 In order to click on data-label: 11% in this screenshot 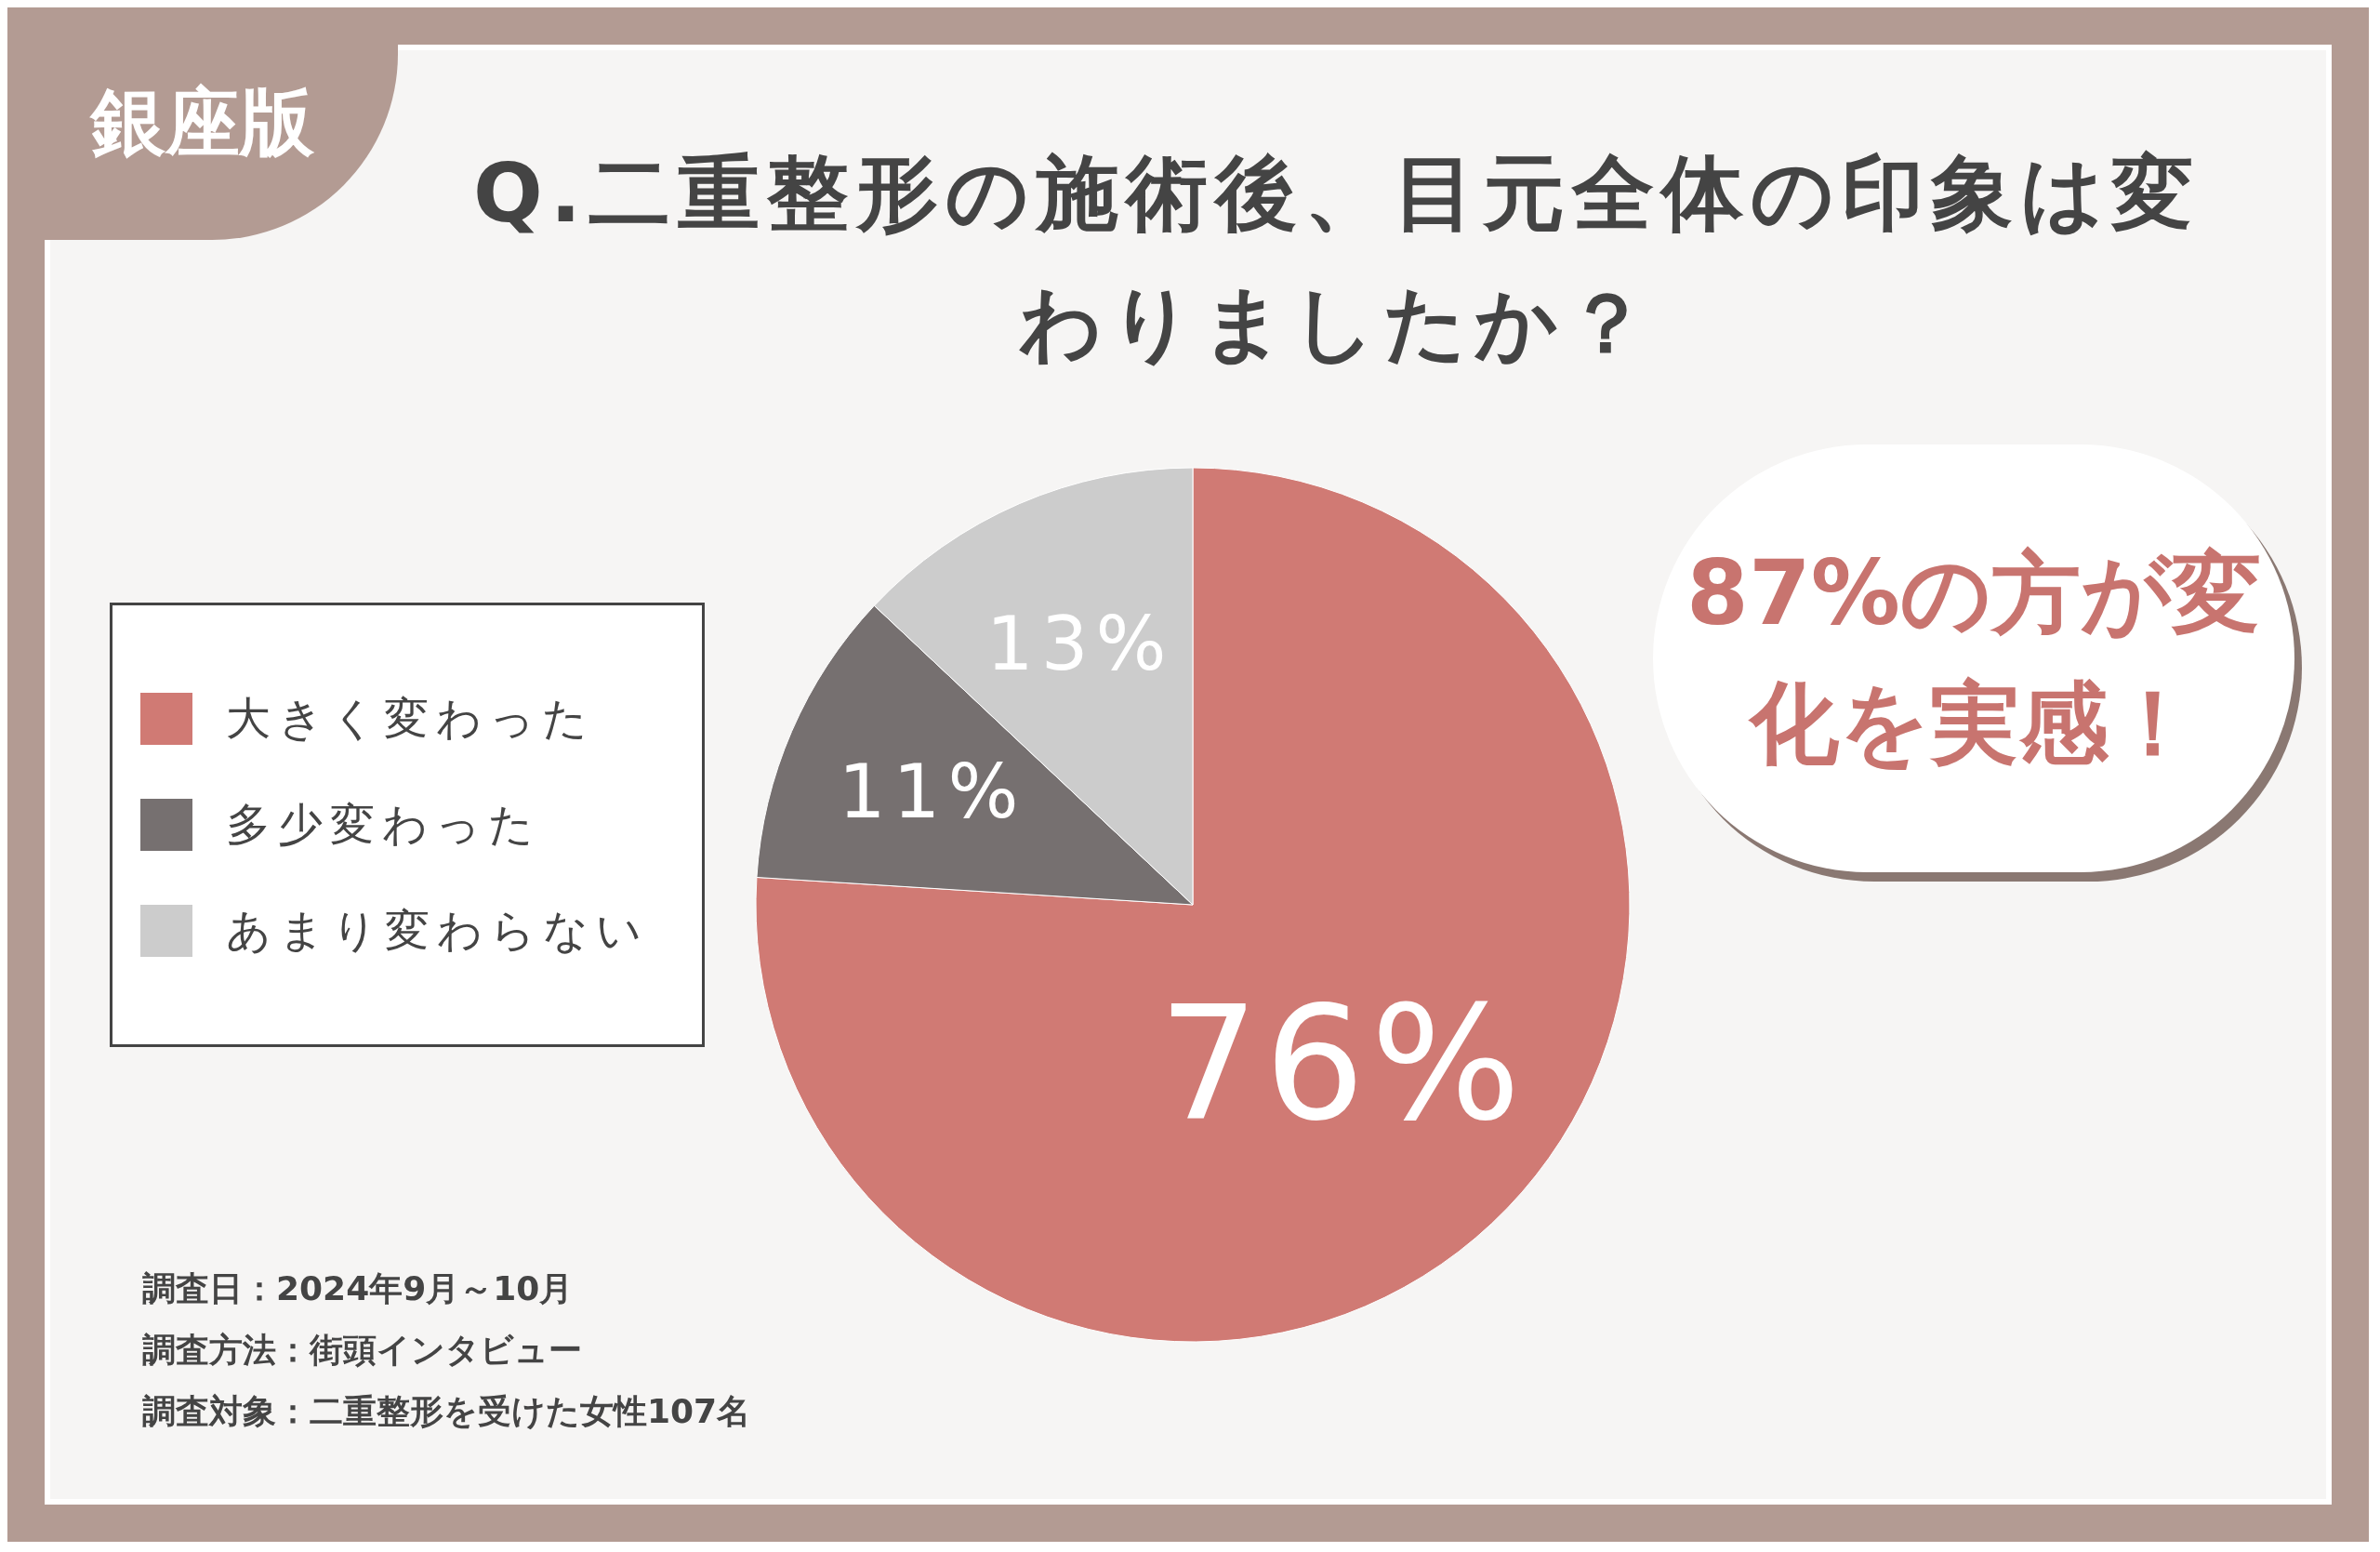, I will do `click(932, 792)`.